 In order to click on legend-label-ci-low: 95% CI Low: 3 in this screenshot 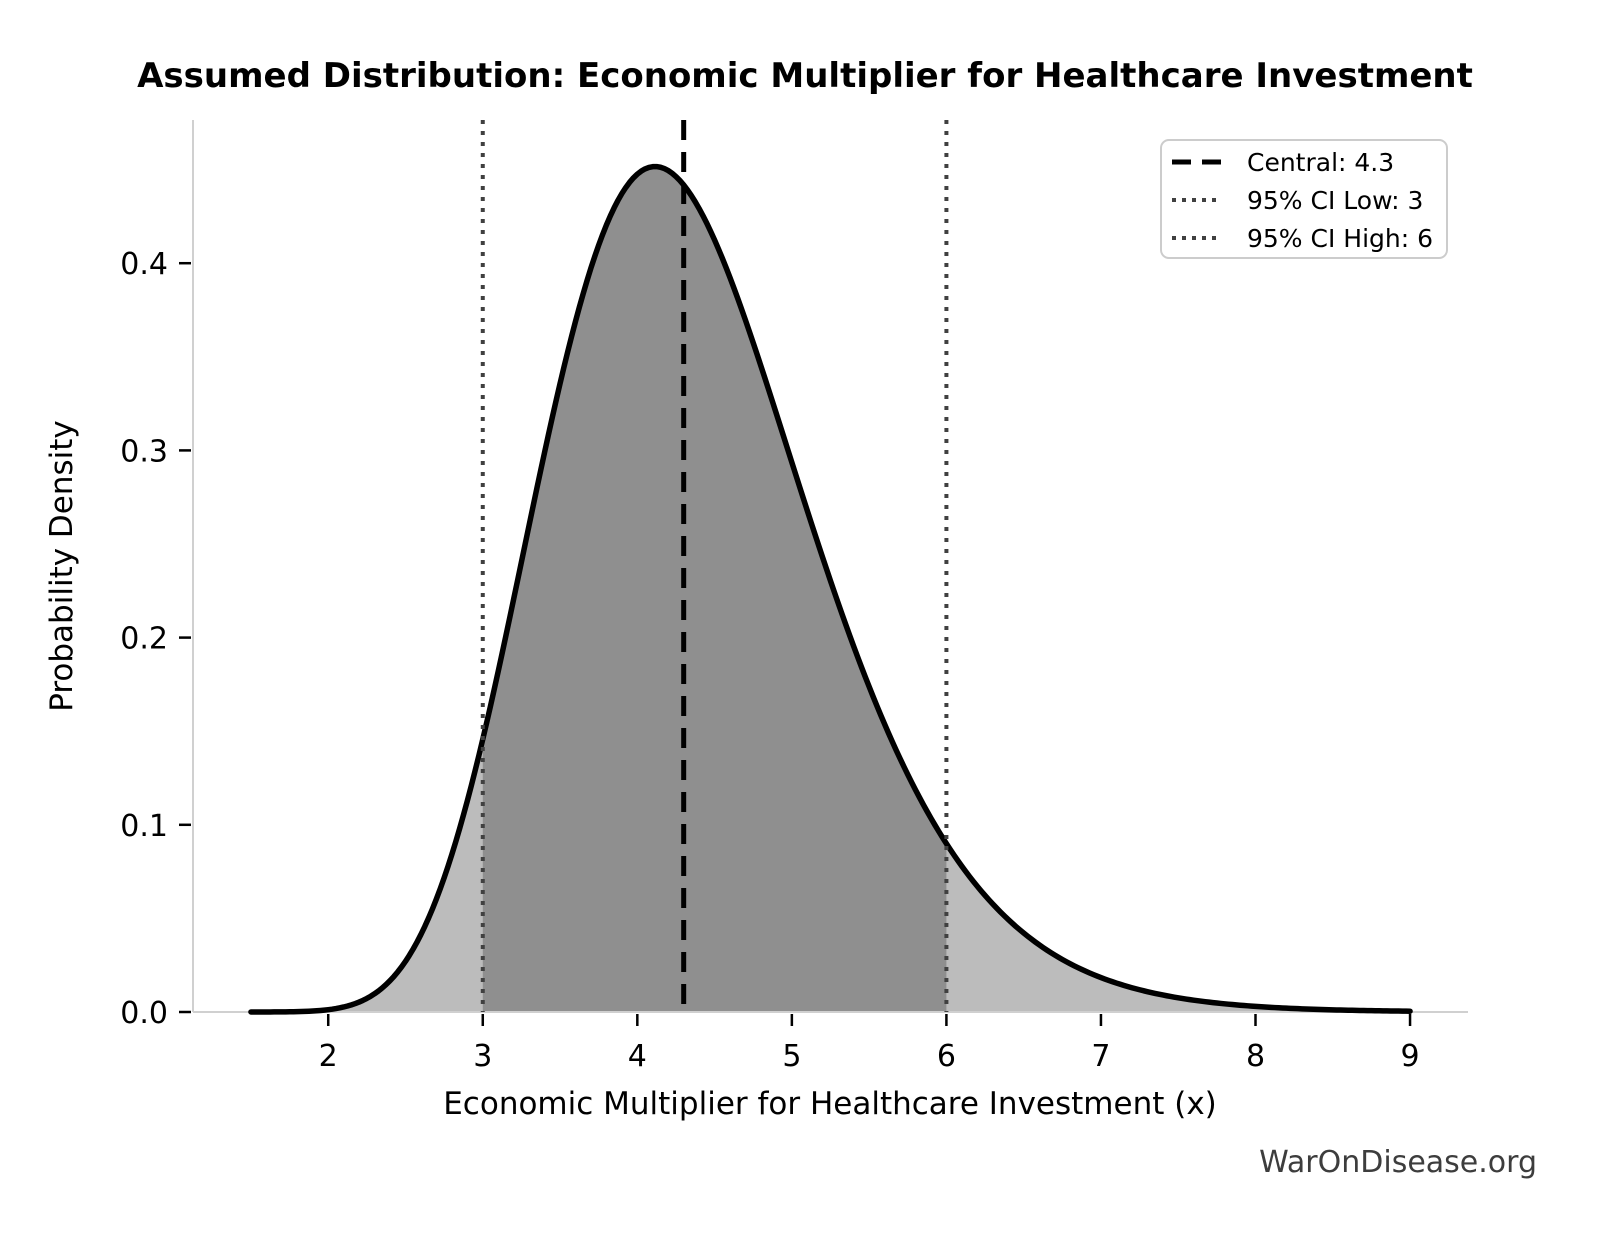, I will do `click(1335, 200)`.